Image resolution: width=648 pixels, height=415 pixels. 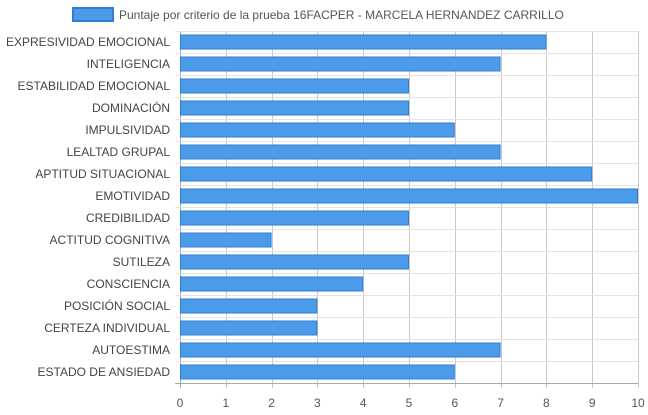 I want to click on category-label: DOMINACIÓN, so click(x=131, y=107).